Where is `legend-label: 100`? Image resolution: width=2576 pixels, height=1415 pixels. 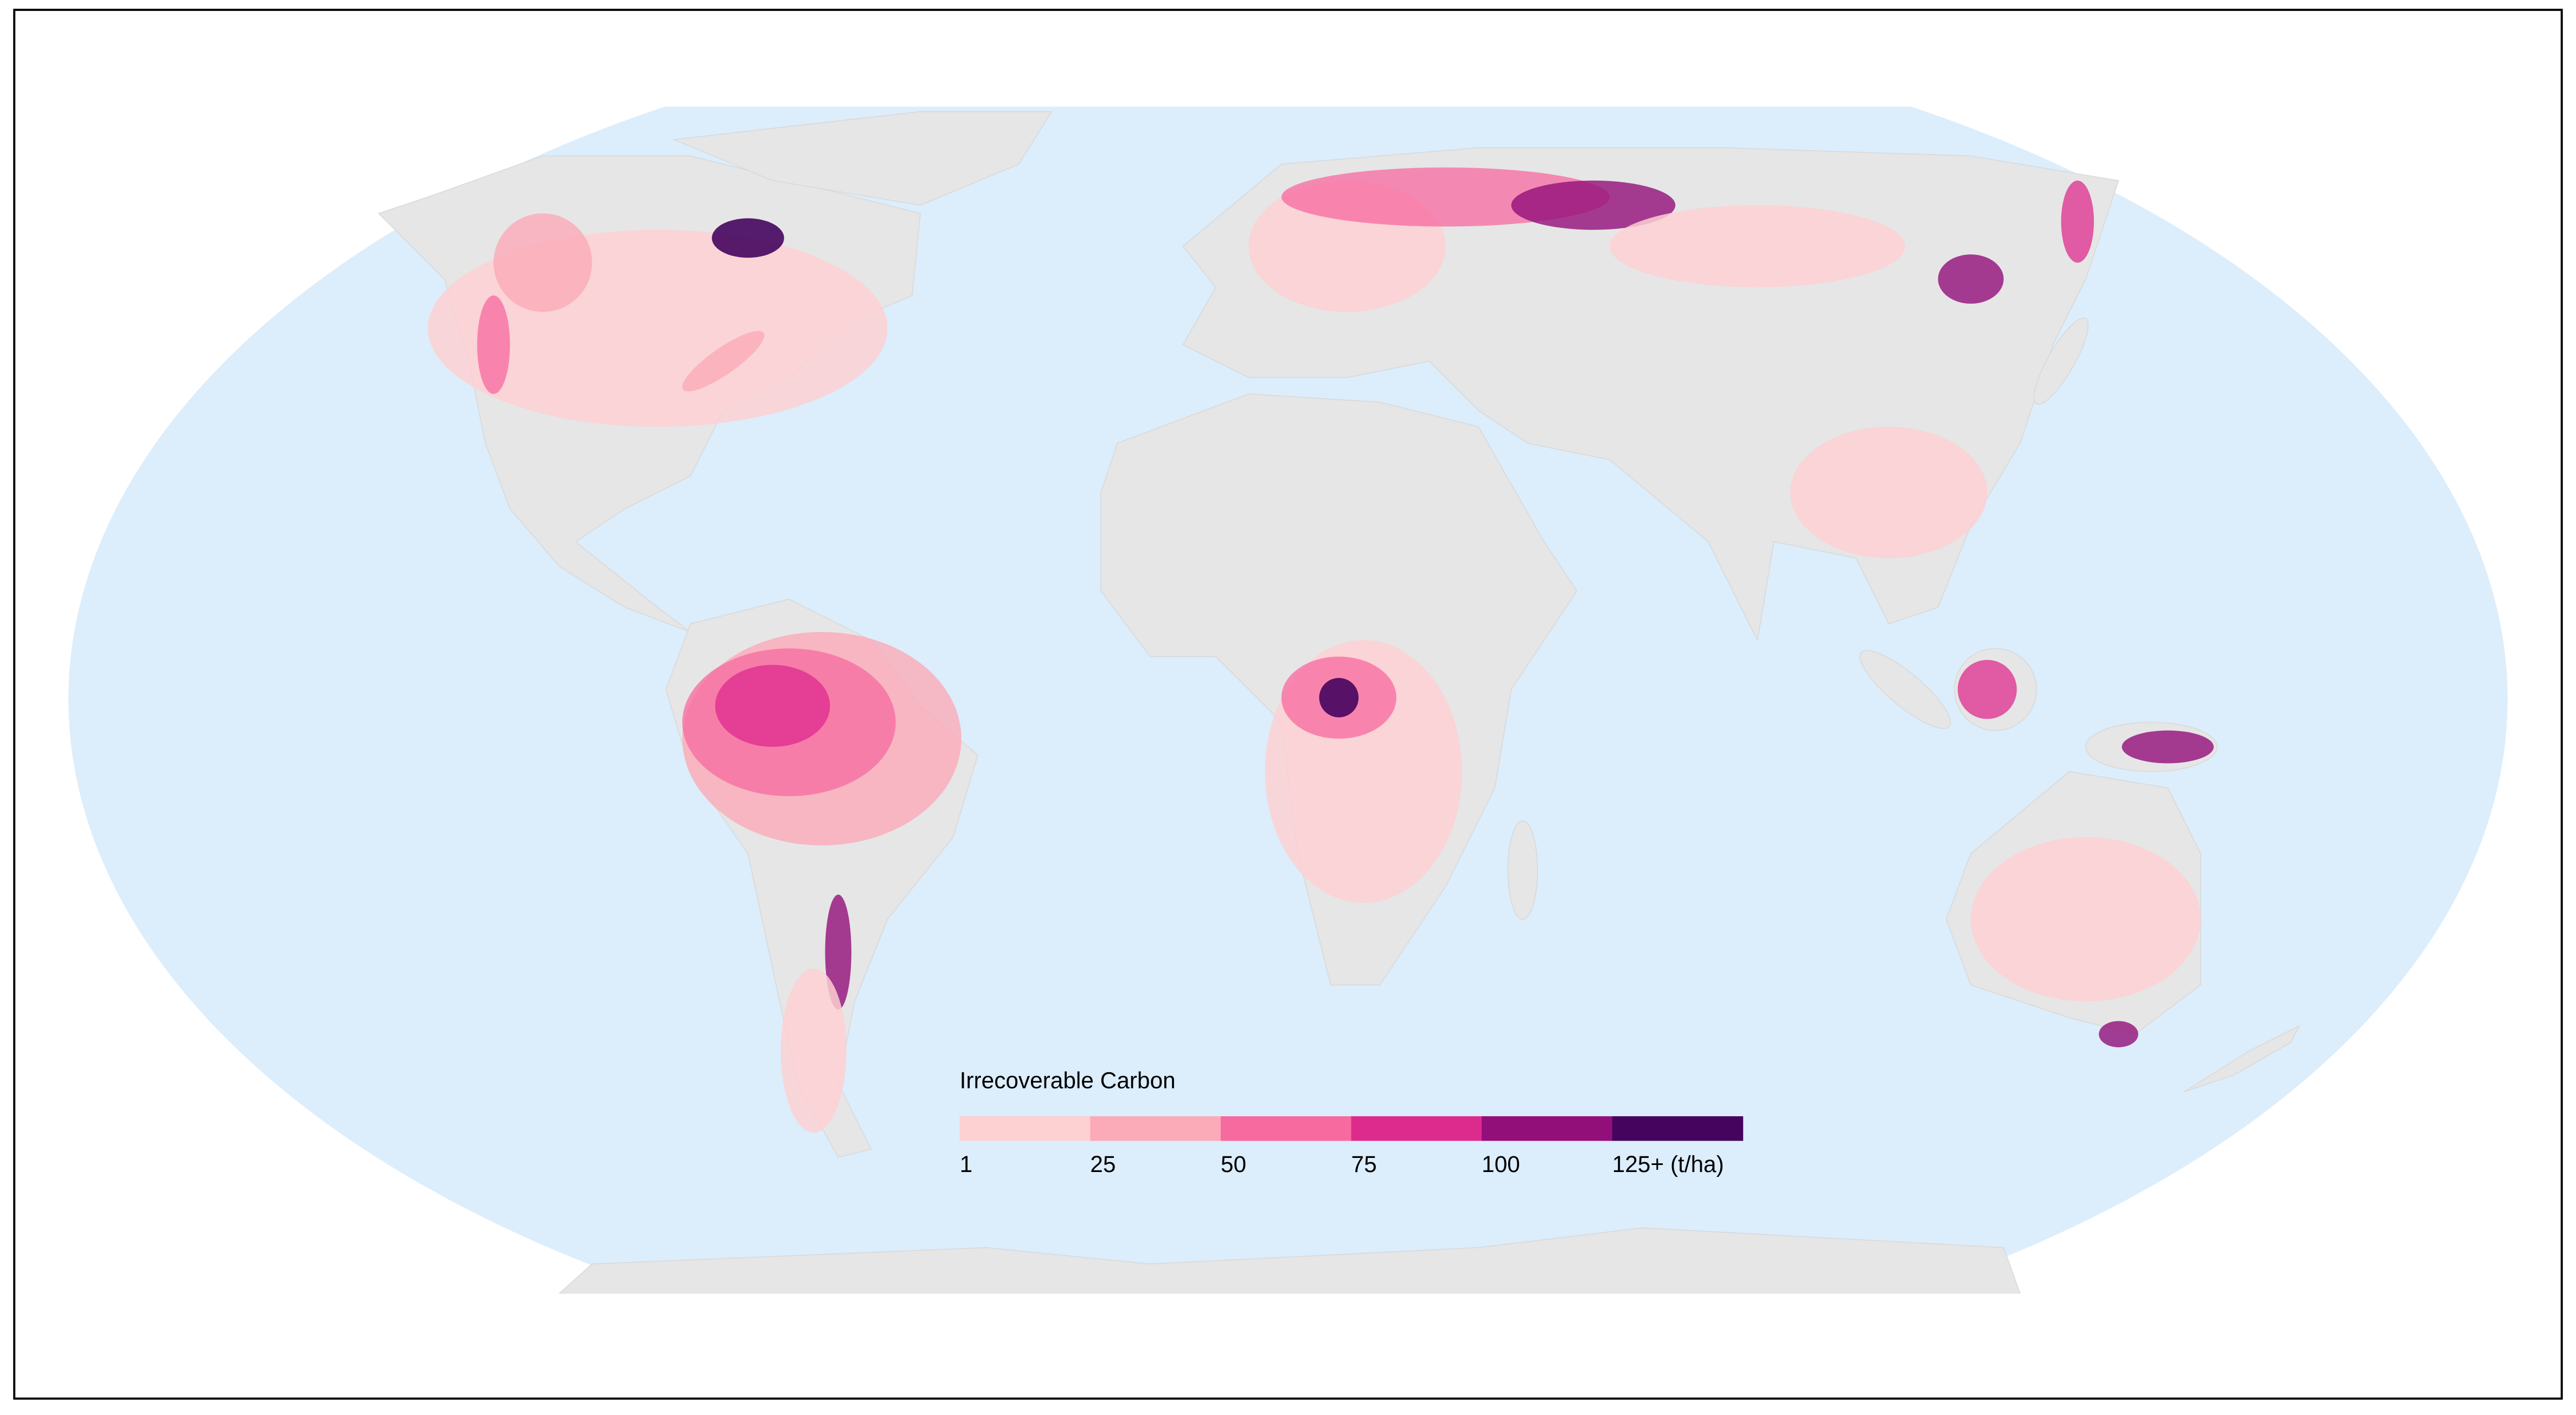
legend-label: 100 is located at coordinates (1501, 1164).